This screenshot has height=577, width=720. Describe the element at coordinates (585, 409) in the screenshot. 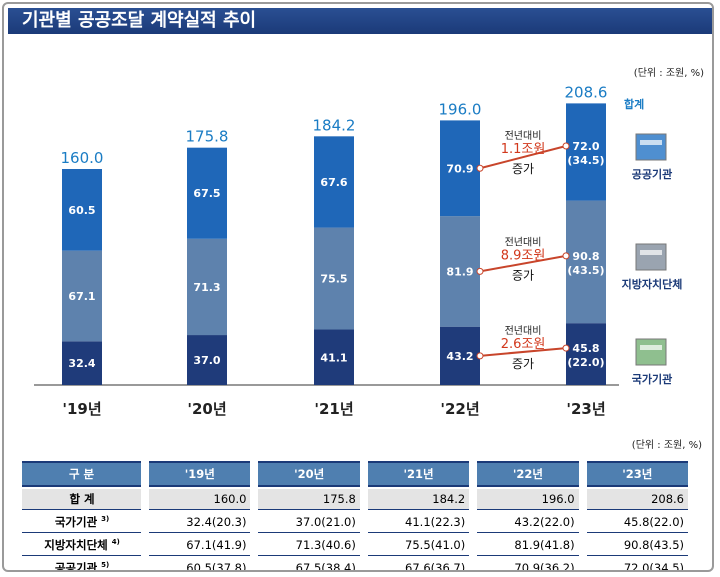

I see `x-tick-label: '23년` at that location.